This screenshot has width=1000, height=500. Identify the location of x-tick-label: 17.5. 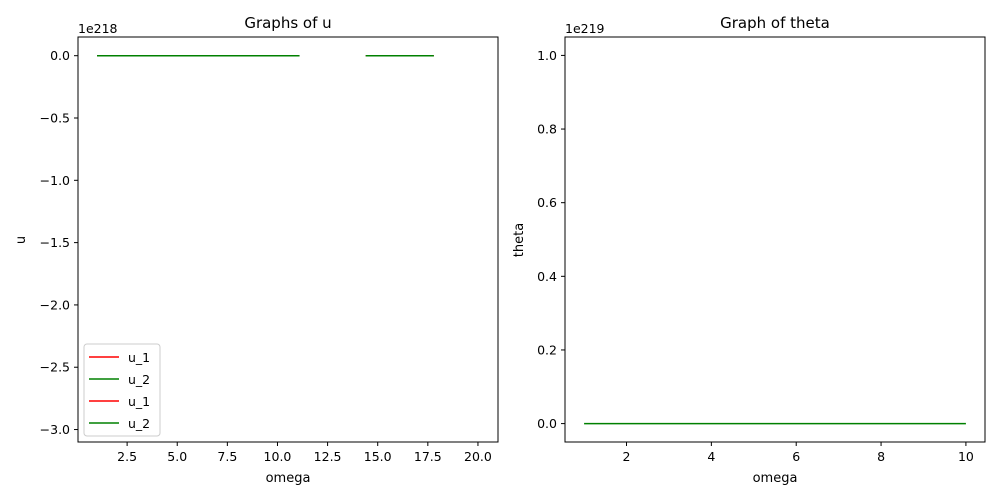
(428, 456).